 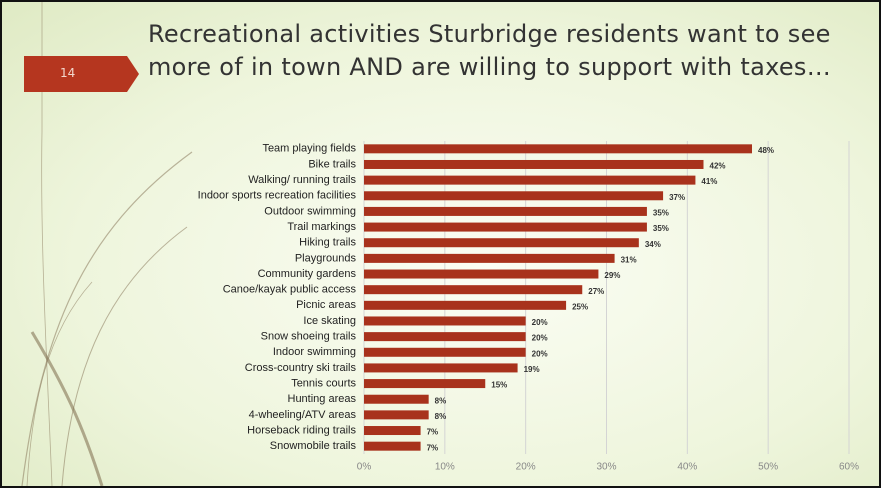 I want to click on category-label: Outdoor swimming, so click(x=310, y=211).